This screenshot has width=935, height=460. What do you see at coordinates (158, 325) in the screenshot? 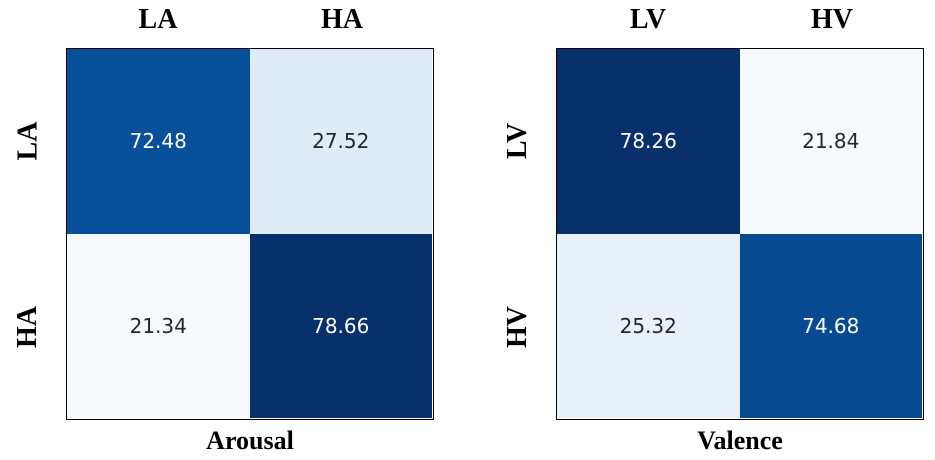
I see `heatmap-cell-r1-c0: 21.34` at bounding box center [158, 325].